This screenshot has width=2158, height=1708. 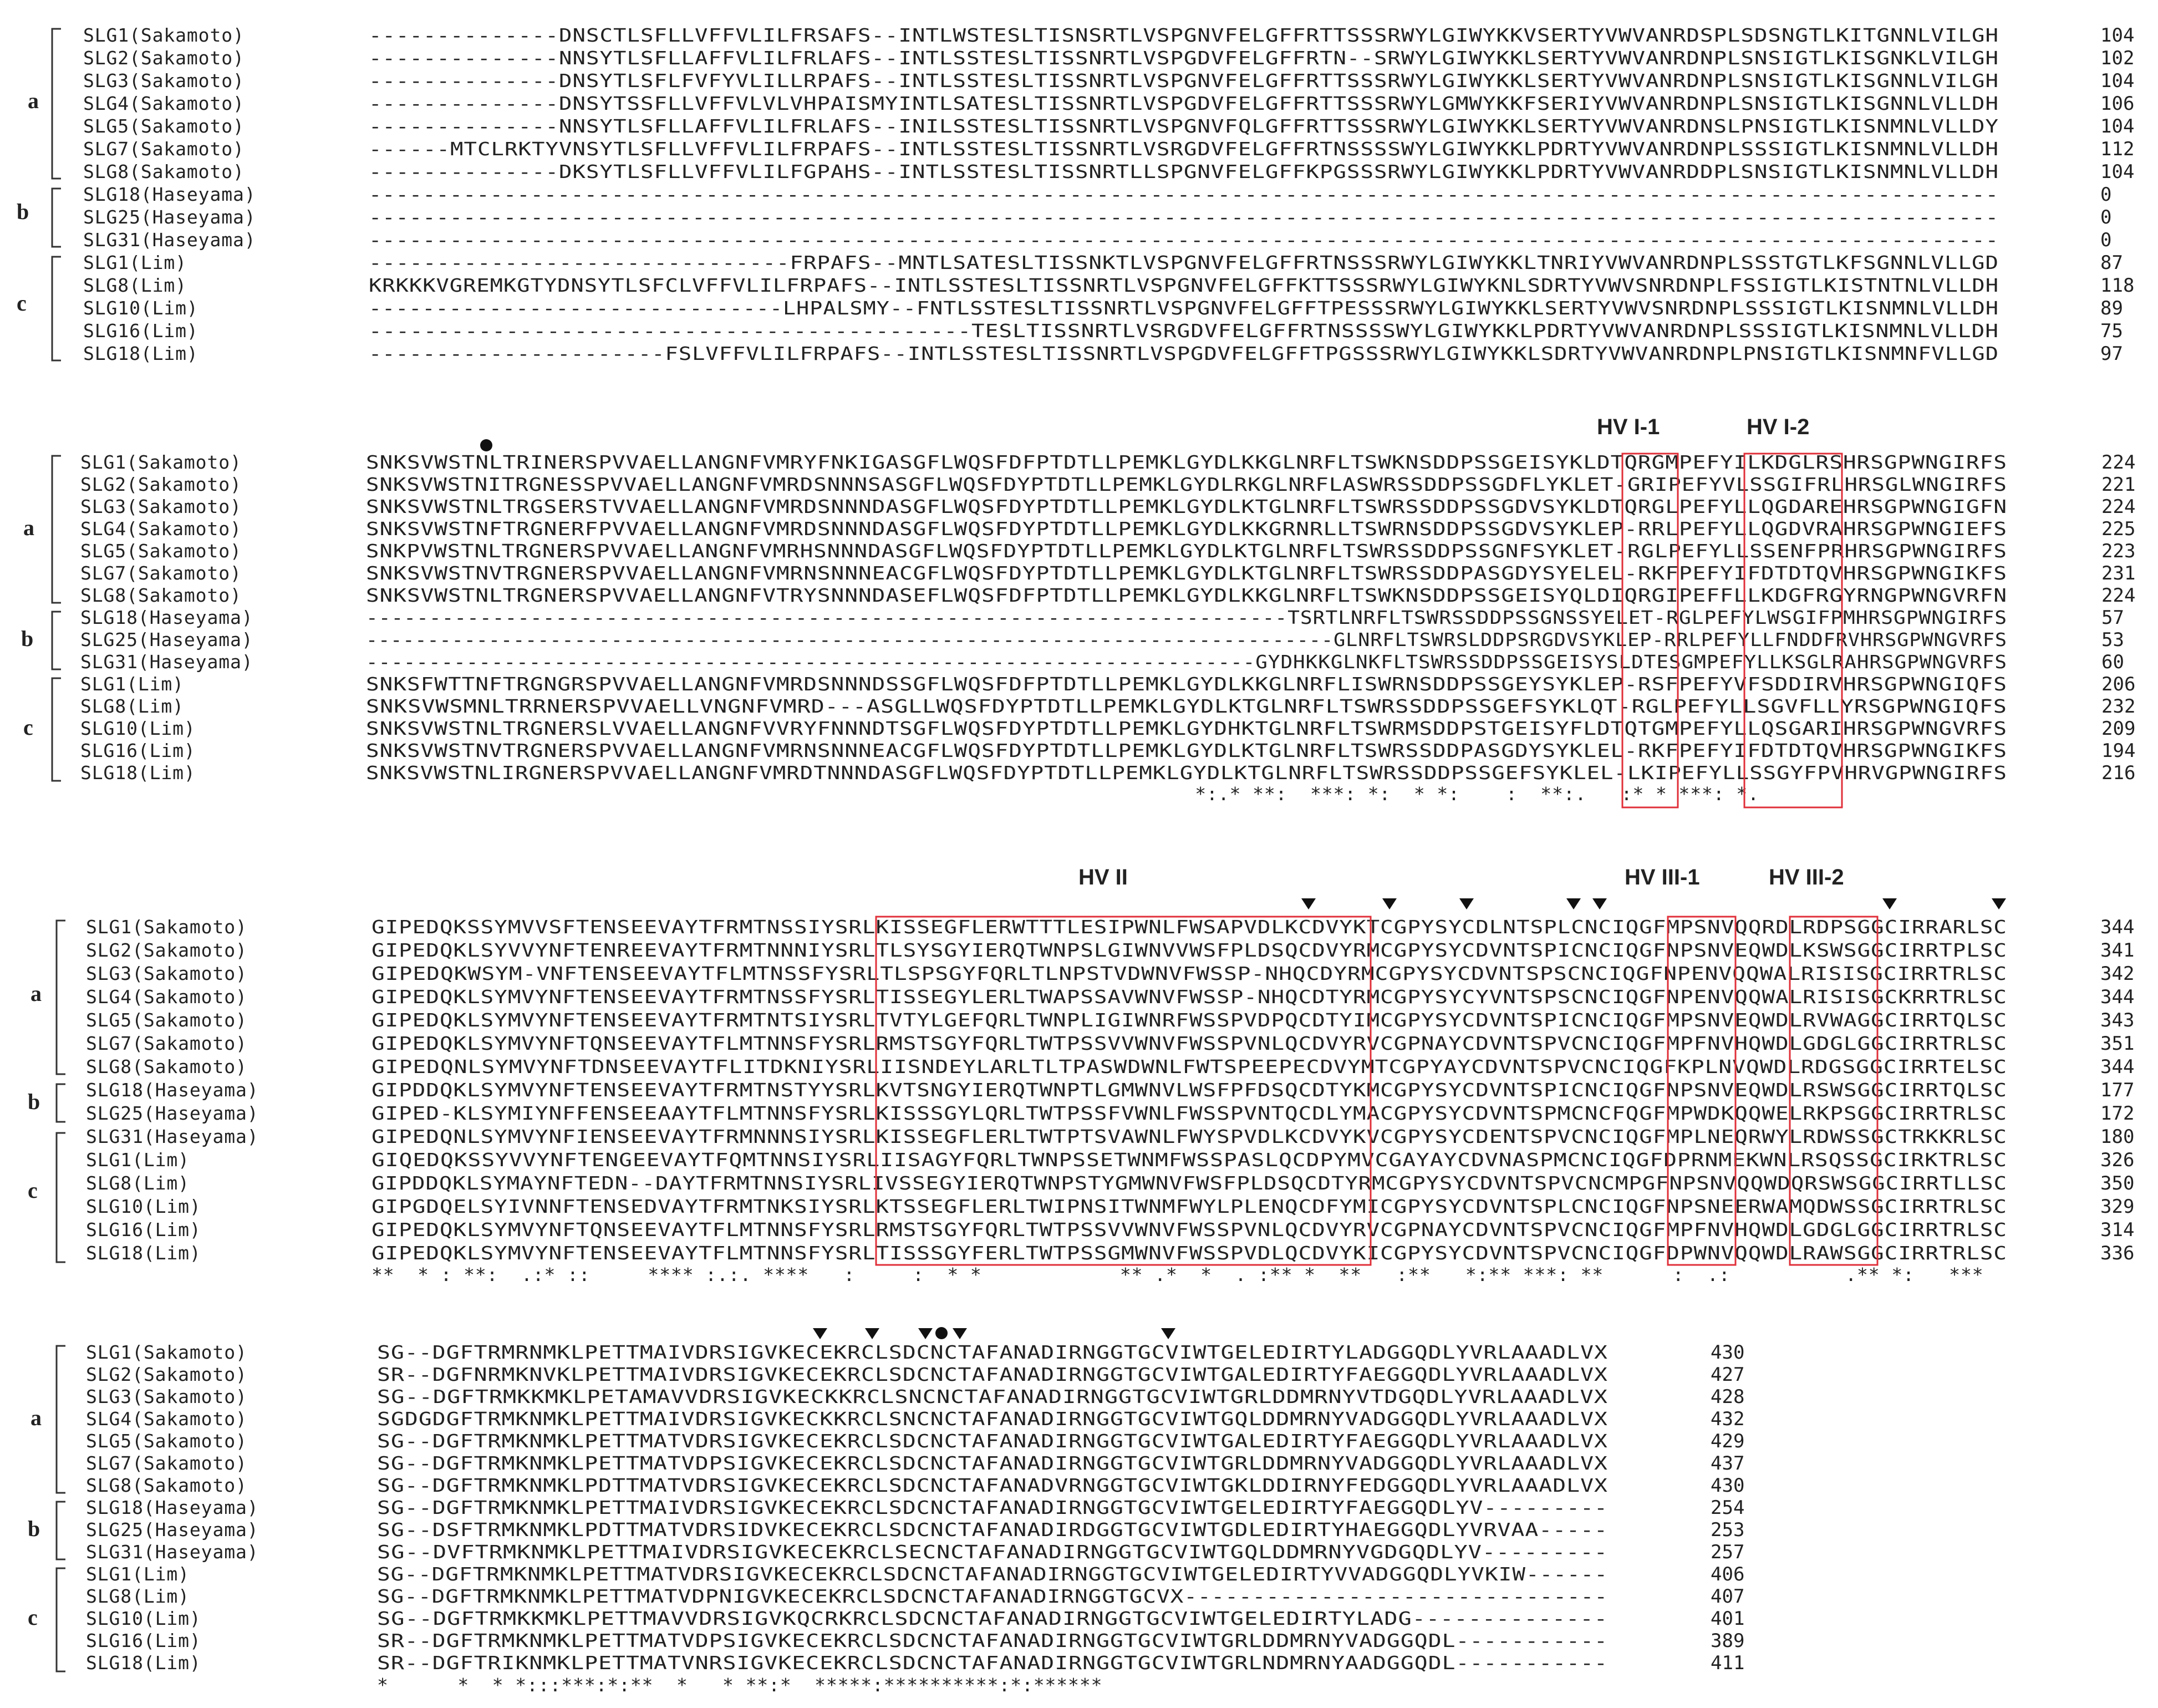 I want to click on residue-count: 180, so click(x=2117, y=1137).